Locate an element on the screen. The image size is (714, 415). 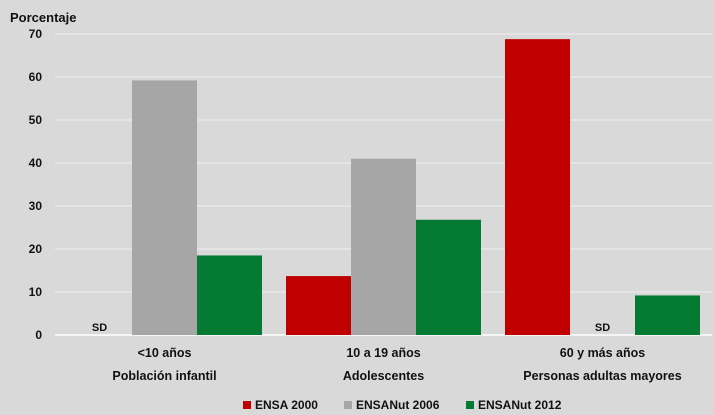
y-tick-label: 60 is located at coordinates (36, 77).